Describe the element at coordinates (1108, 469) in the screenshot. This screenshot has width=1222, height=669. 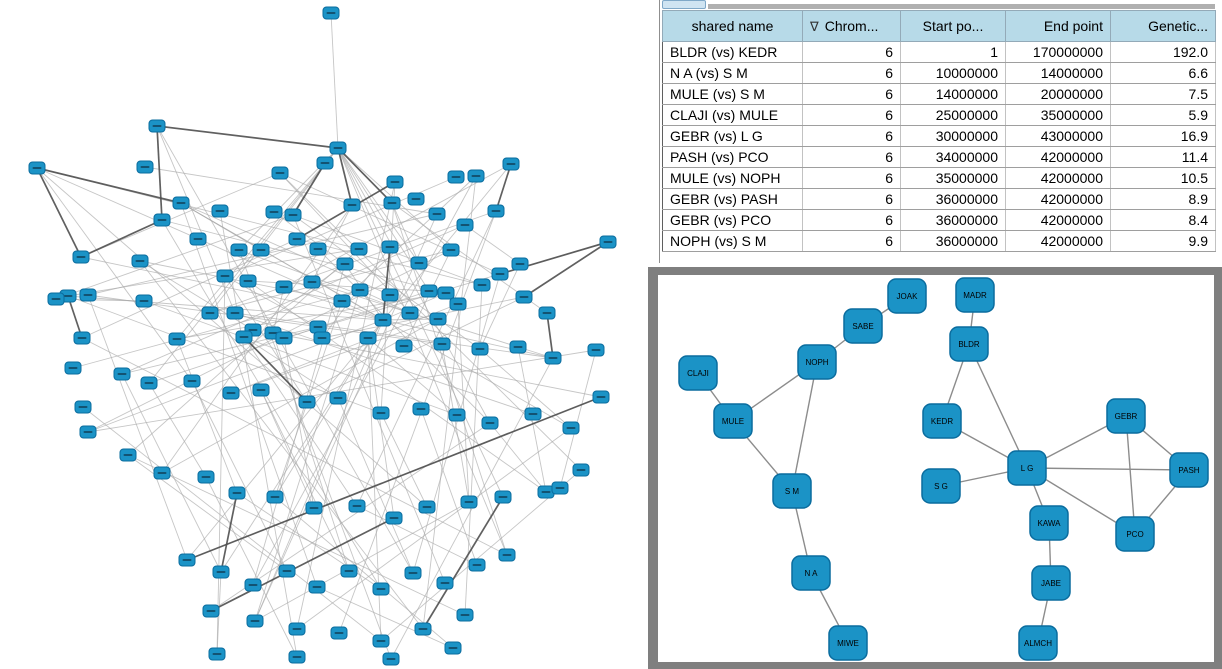
I see `network-edge-L G-PASH` at that location.